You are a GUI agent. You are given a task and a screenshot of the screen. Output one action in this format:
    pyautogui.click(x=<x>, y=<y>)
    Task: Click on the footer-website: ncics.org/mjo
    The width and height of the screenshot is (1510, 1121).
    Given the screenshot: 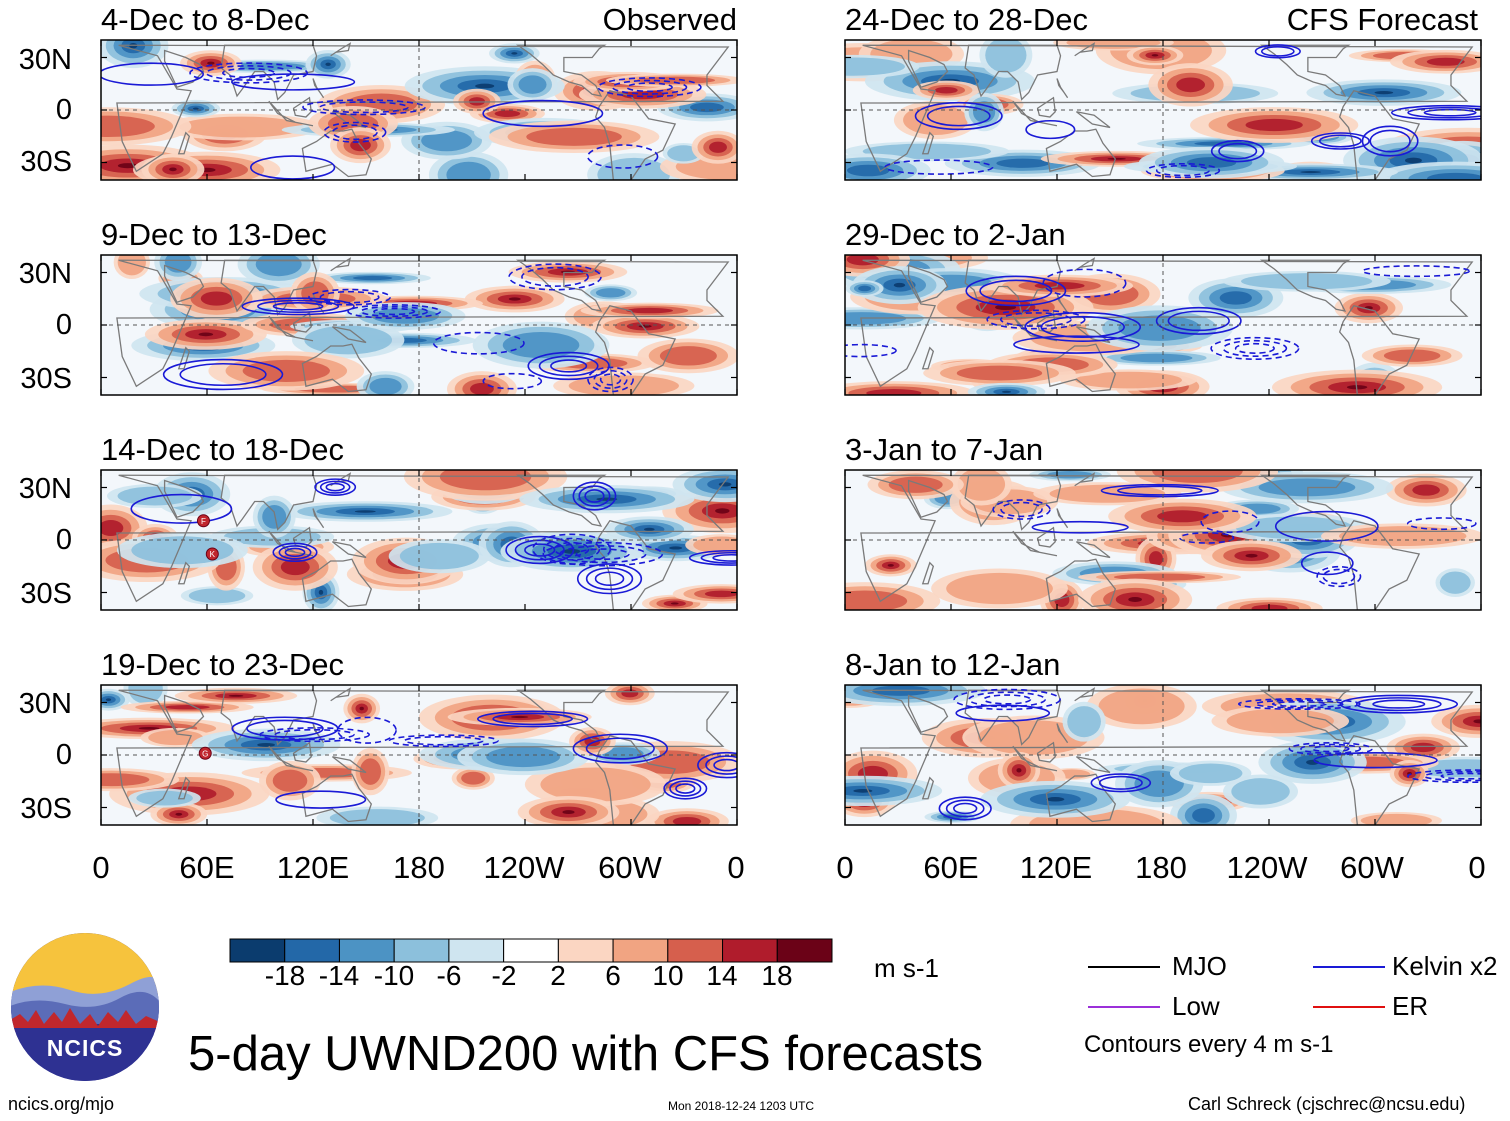 What is the action you would take?
    pyautogui.click(x=61, y=1104)
    